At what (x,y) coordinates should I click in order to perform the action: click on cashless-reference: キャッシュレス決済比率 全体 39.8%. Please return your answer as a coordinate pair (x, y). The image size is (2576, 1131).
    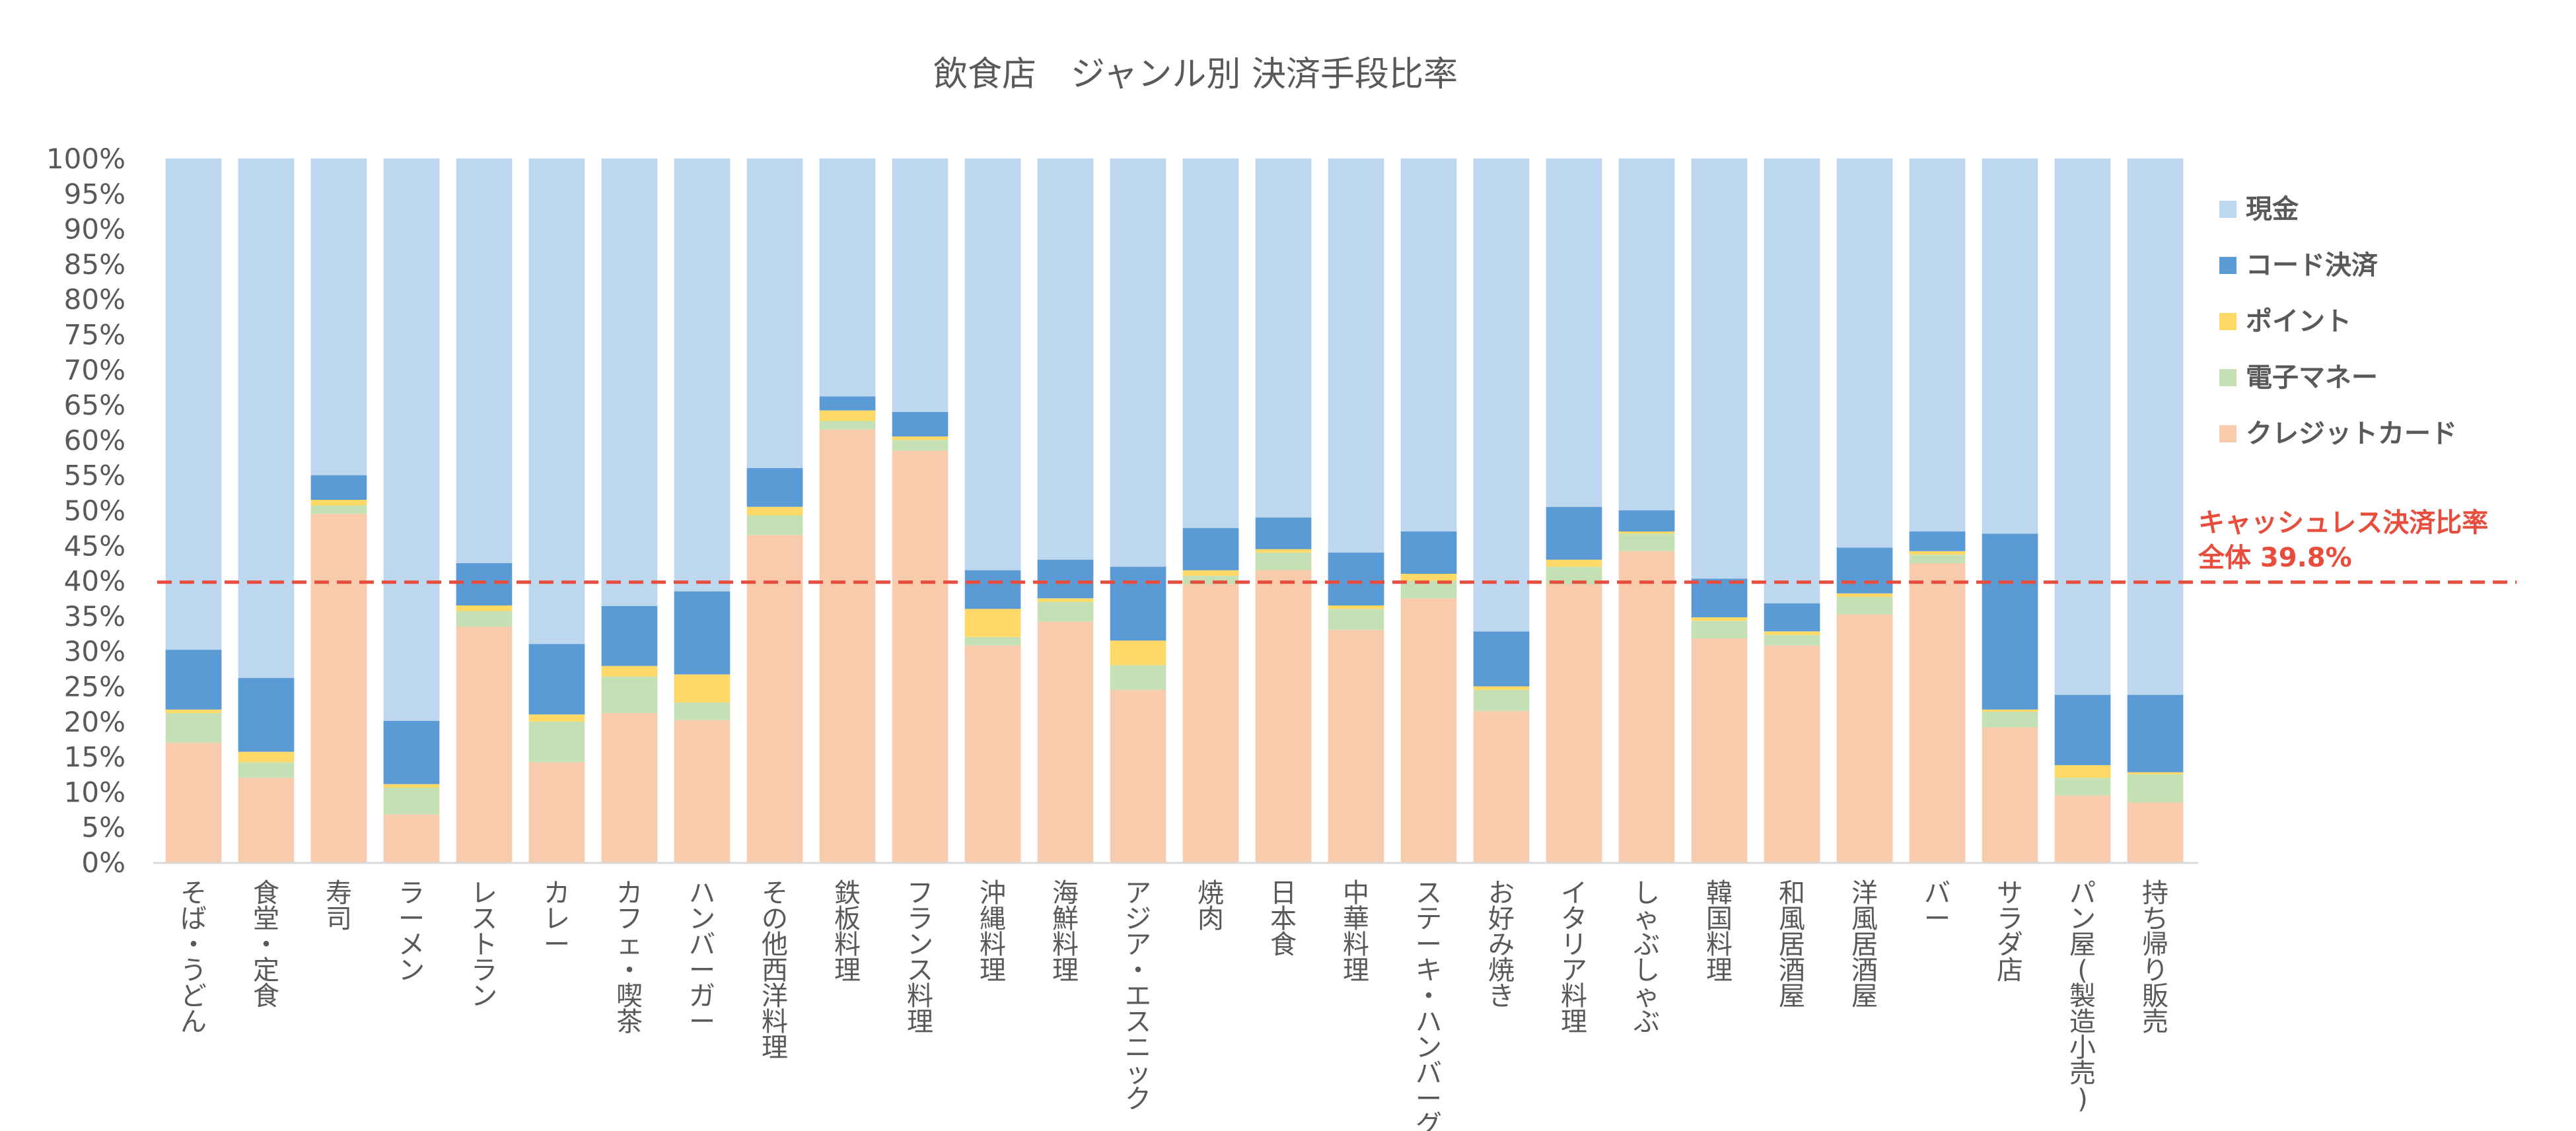
    Looking at the image, I should click on (1337, 546).